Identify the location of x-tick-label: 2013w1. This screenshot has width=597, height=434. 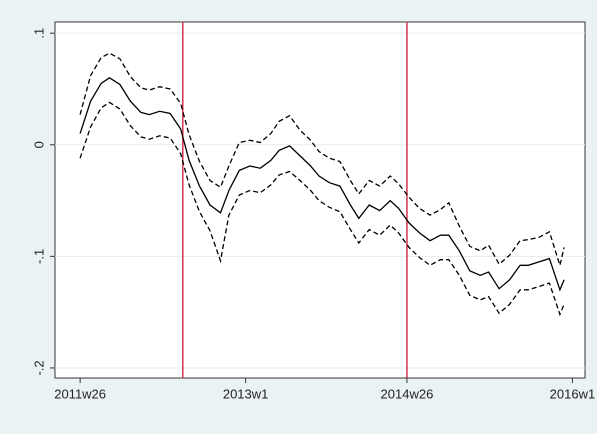
(246, 393).